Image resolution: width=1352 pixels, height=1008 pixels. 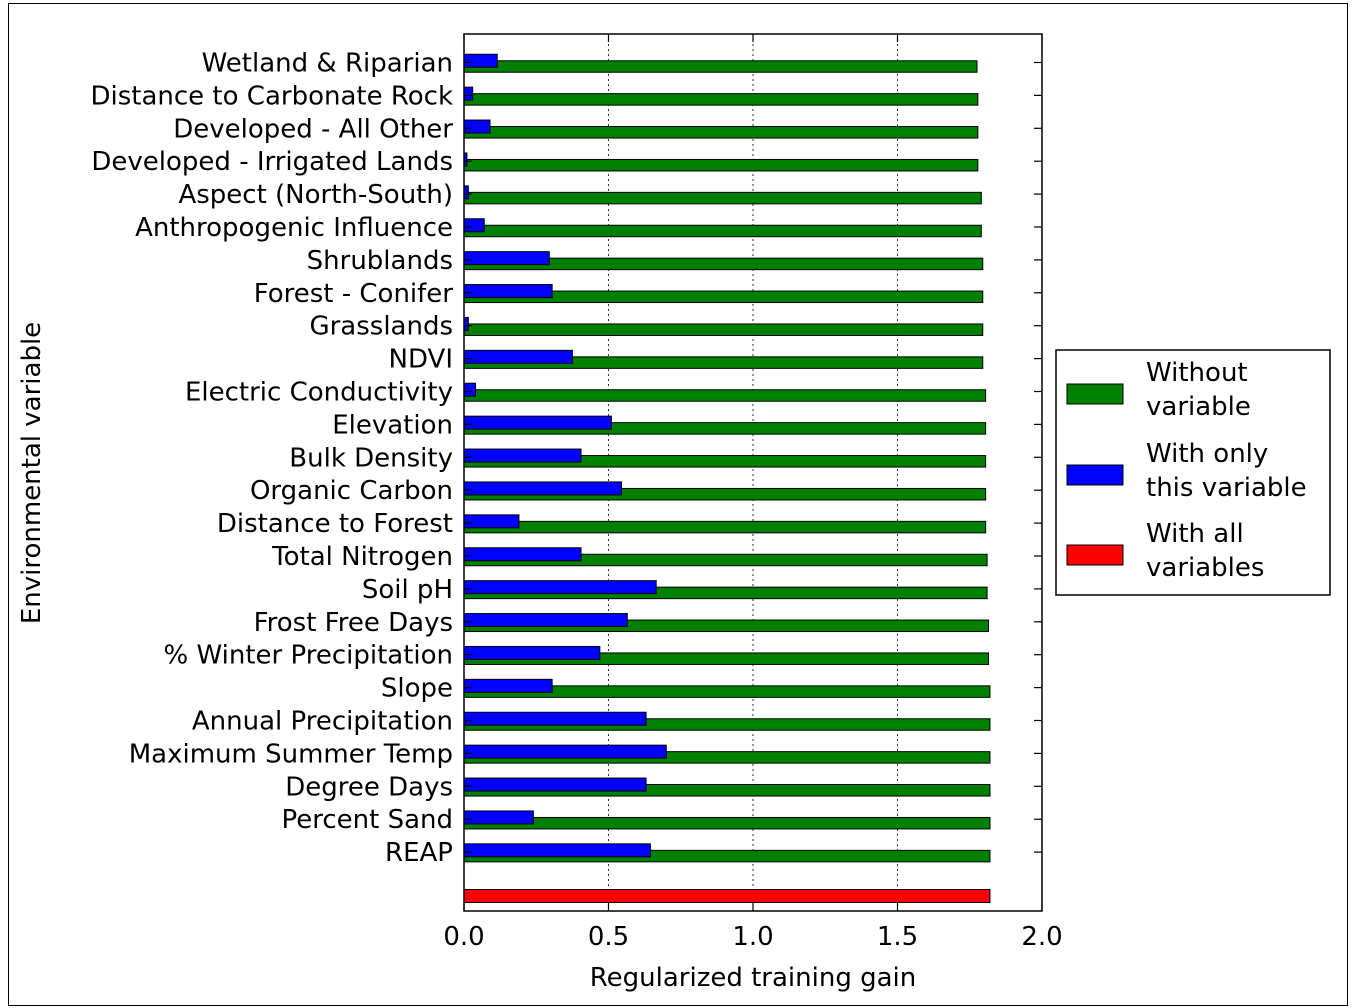 What do you see at coordinates (753, 978) in the screenshot?
I see `x-axis-title: Regularized training gain` at bounding box center [753, 978].